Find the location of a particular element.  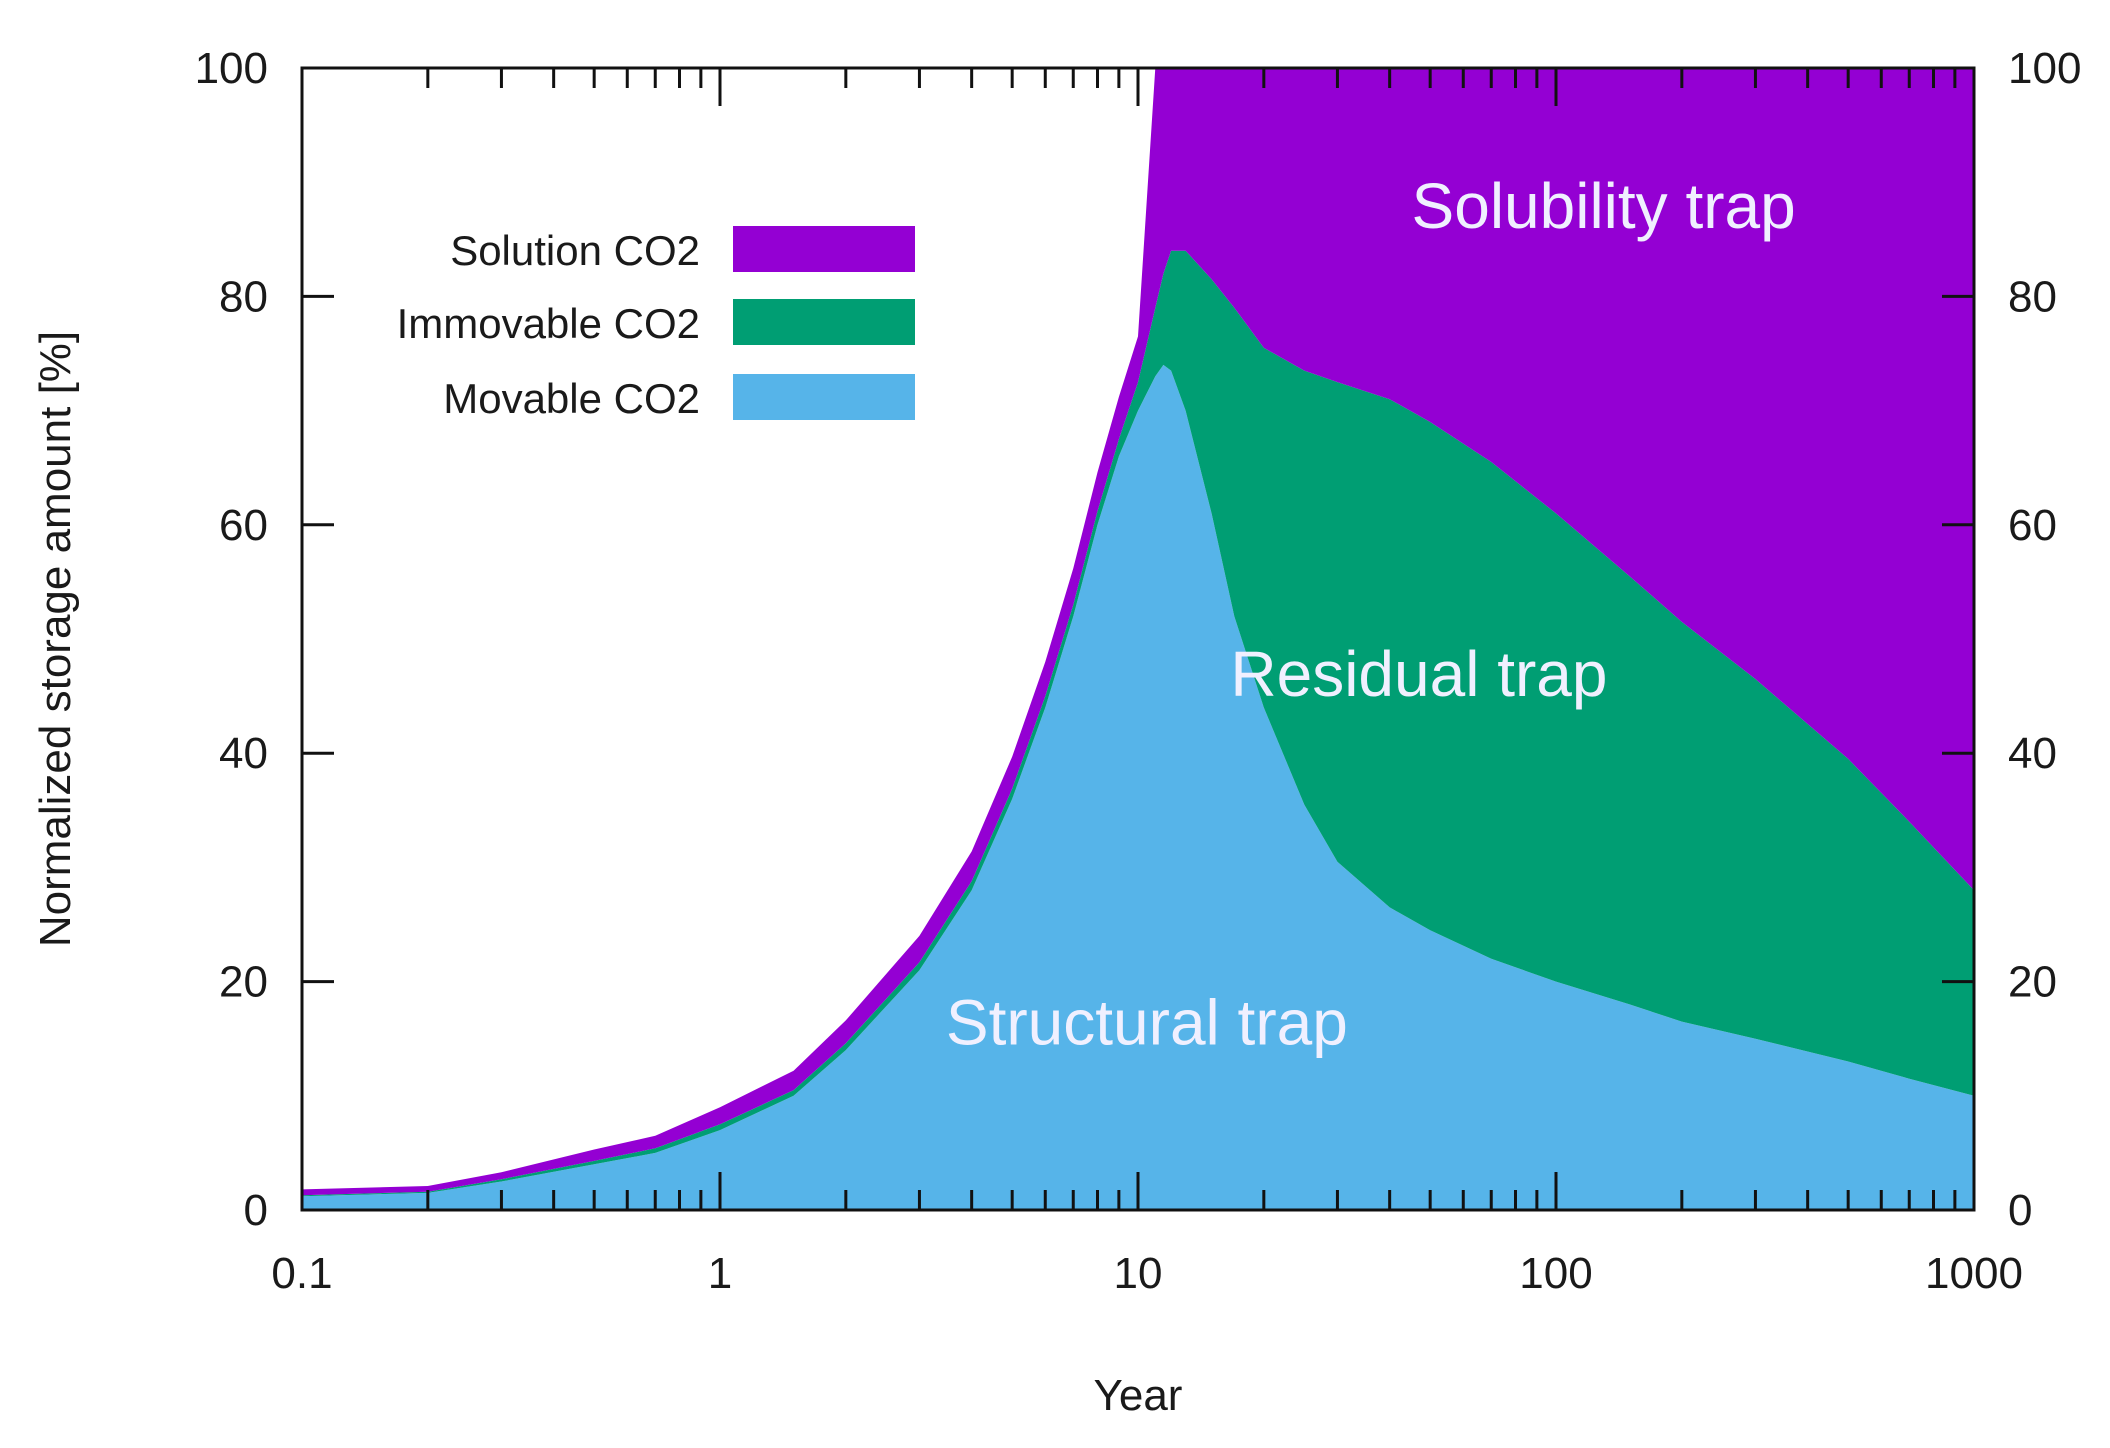

legend-label: Movable CO2 is located at coordinates (571, 398).